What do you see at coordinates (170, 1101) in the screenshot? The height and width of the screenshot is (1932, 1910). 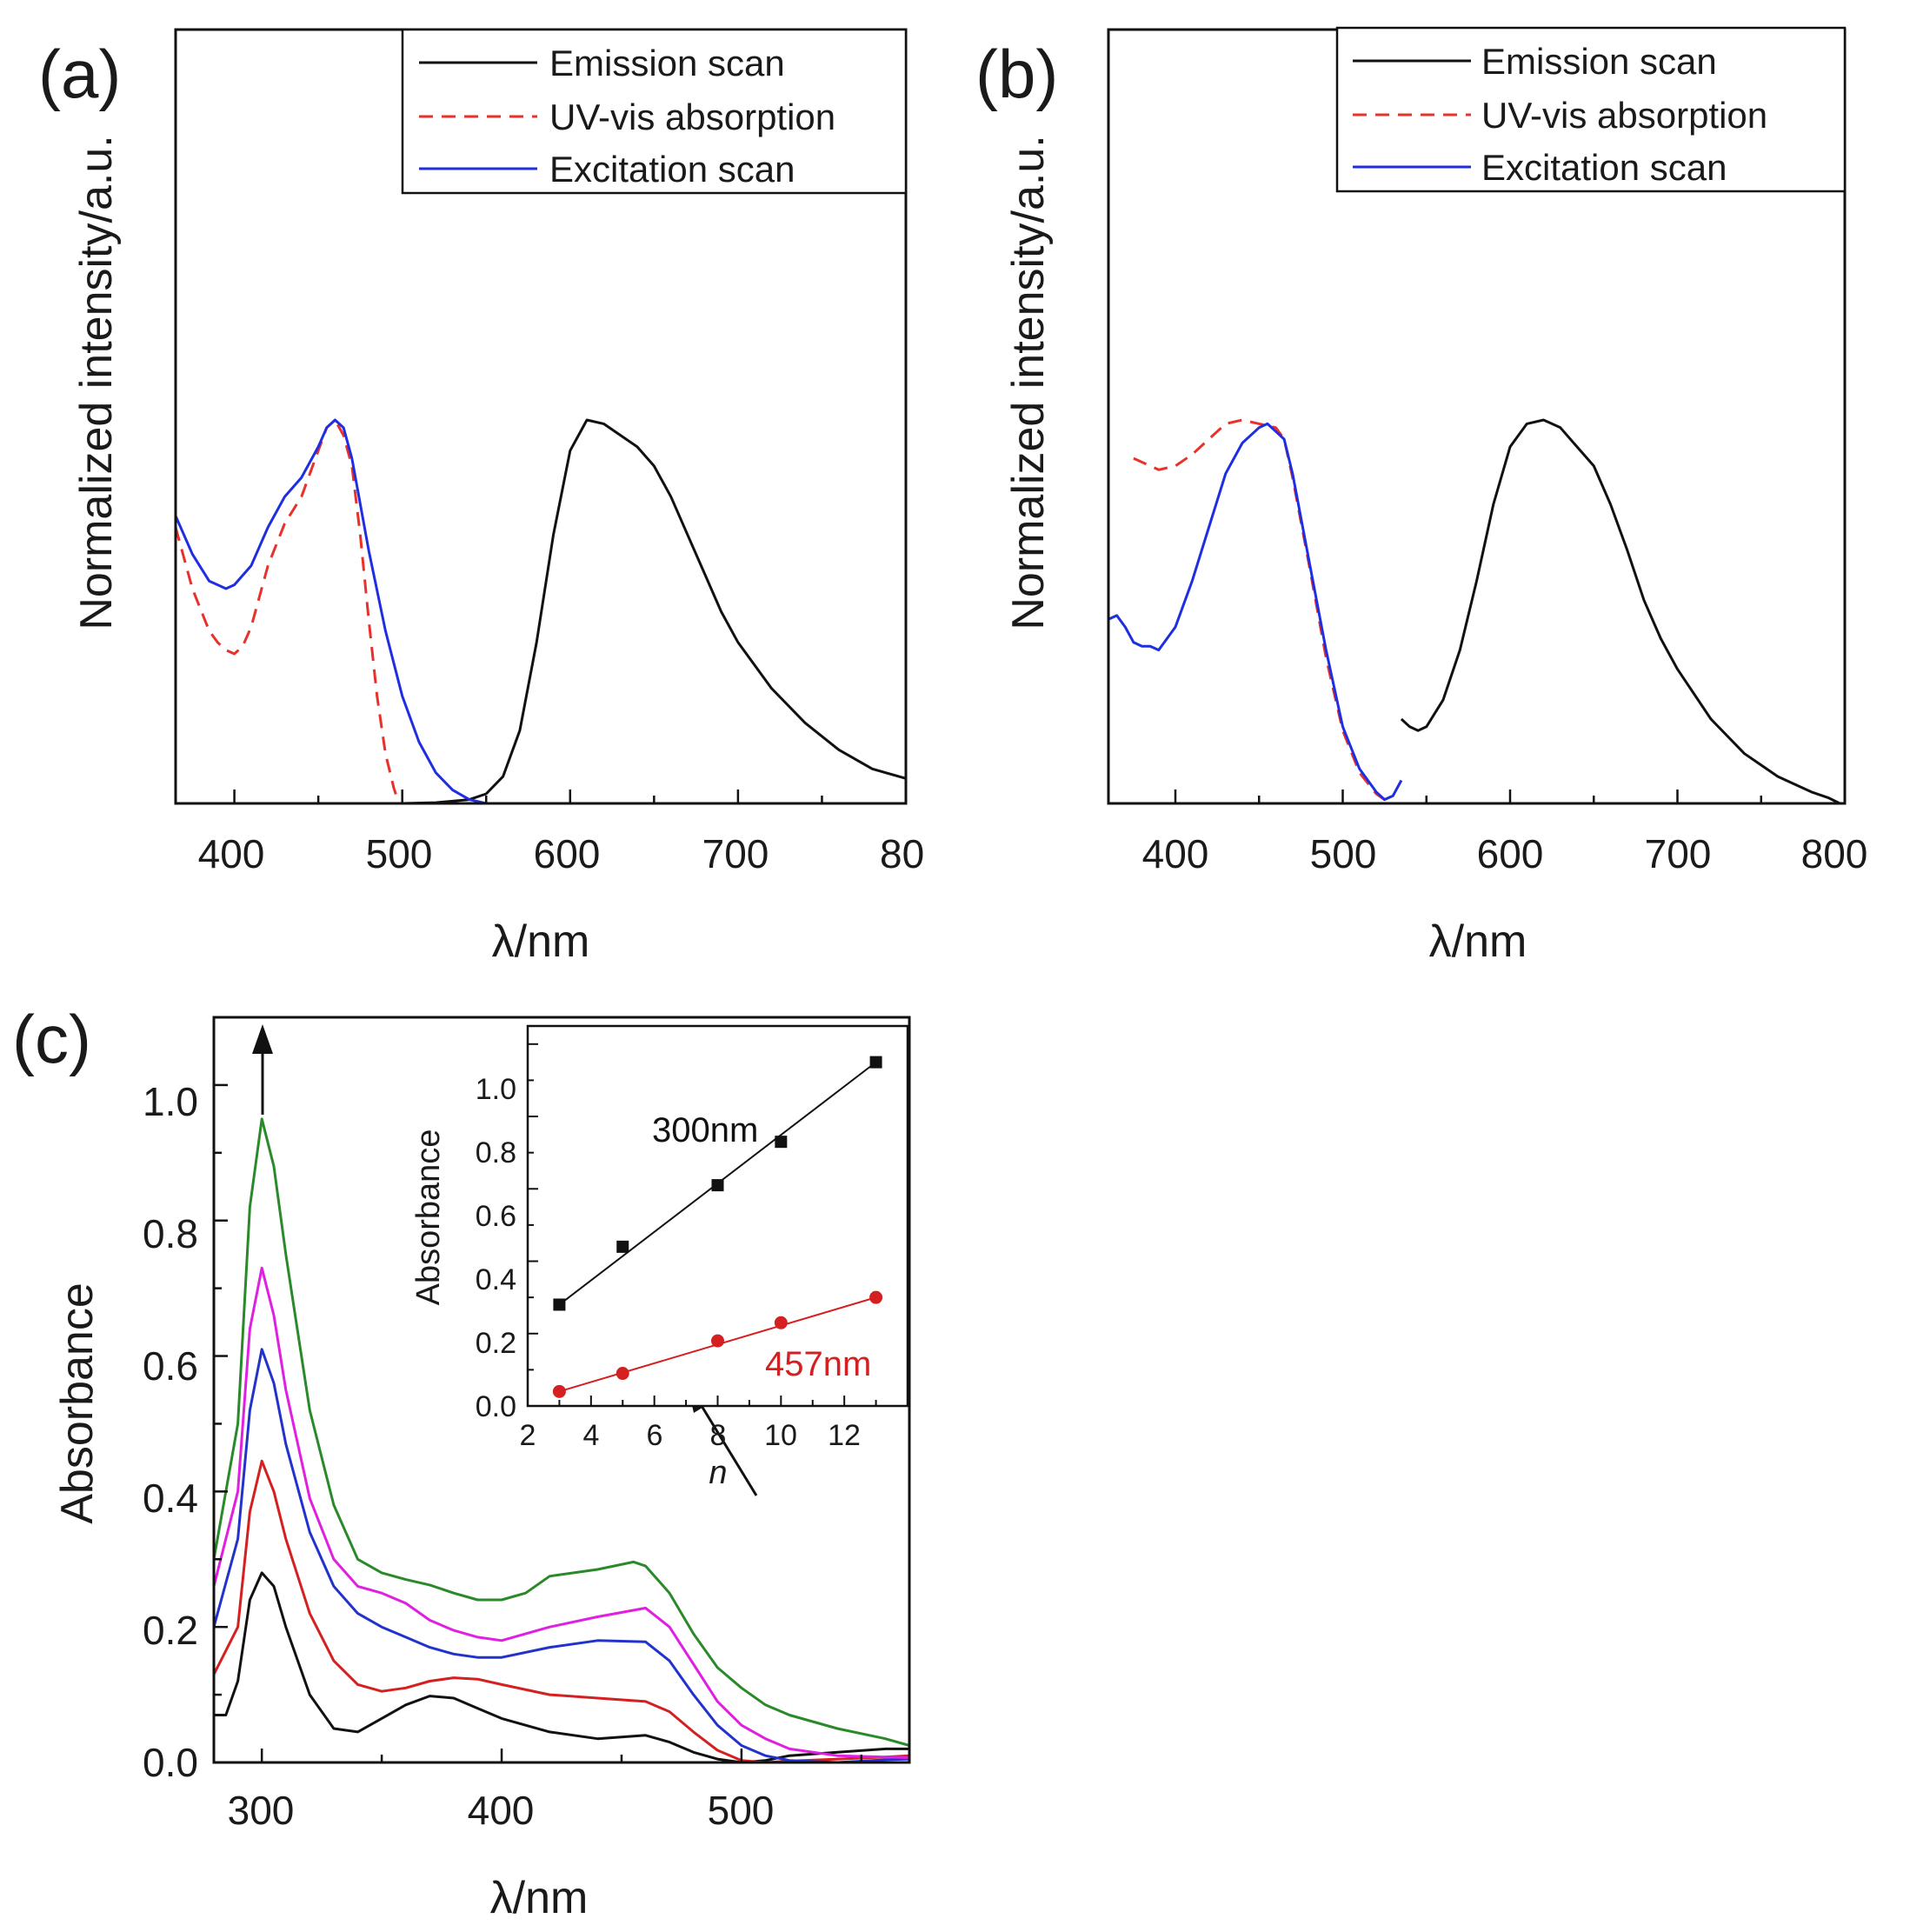 I see `panel-c-y-tick-label-1.0: 1.0` at bounding box center [170, 1101].